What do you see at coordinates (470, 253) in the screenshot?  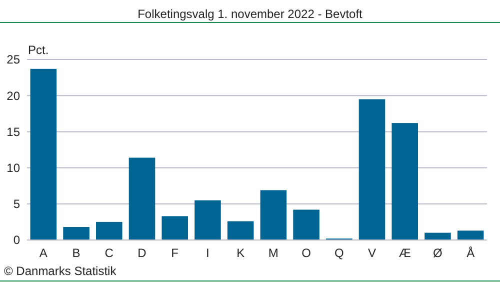 I see `x-tick-label: Å` at bounding box center [470, 253].